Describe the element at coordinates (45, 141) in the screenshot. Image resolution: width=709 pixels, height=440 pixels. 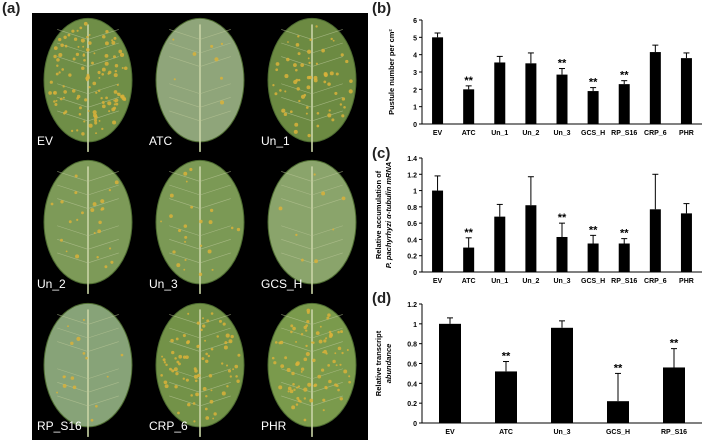
I see `leaf-label: EV` at that location.